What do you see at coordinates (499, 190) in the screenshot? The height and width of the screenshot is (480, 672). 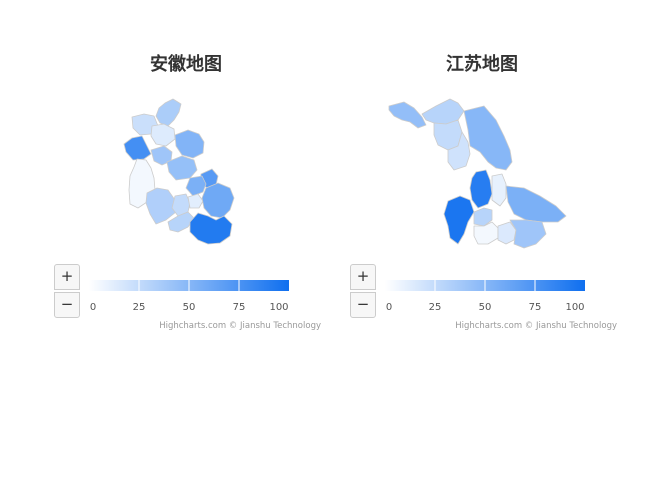 I see `map-region: 泰州市` at bounding box center [499, 190].